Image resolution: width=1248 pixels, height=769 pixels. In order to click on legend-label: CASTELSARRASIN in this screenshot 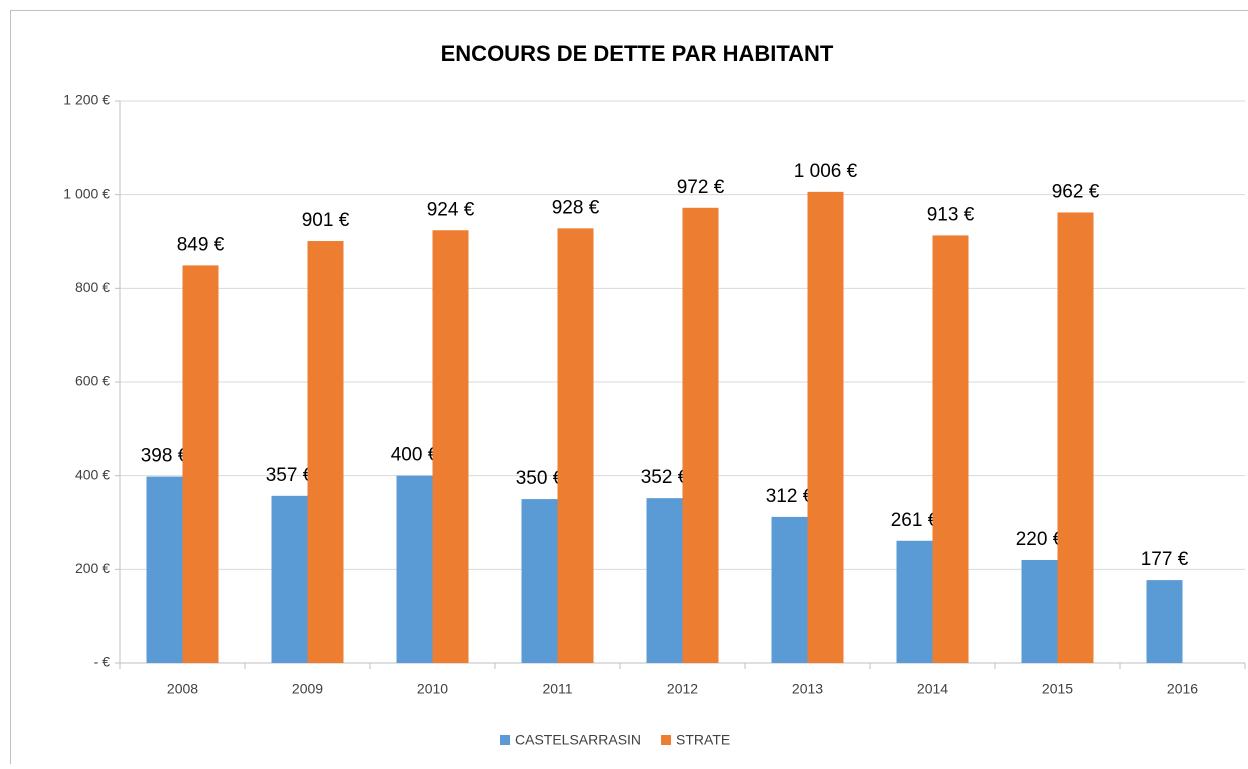, I will do `click(578, 740)`.